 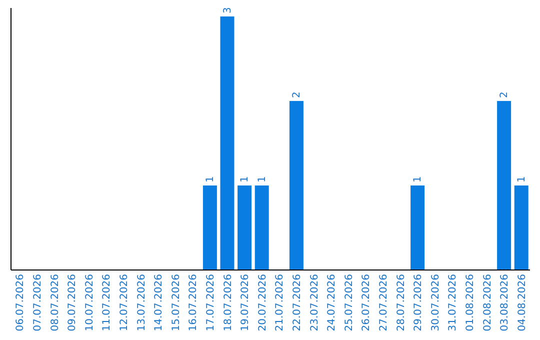 What do you see at coordinates (436, 303) in the screenshot?
I see `x-tick-label: 30.07.2026` at bounding box center [436, 303].